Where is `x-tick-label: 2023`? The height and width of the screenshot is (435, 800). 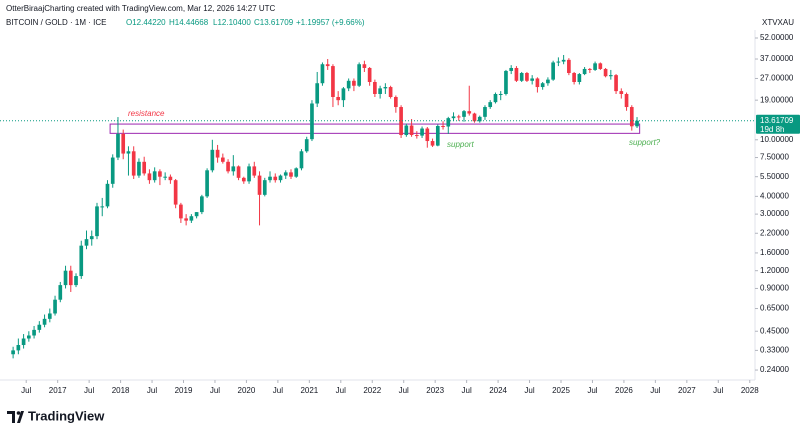
x-tick-label: 2023 is located at coordinates (435, 390).